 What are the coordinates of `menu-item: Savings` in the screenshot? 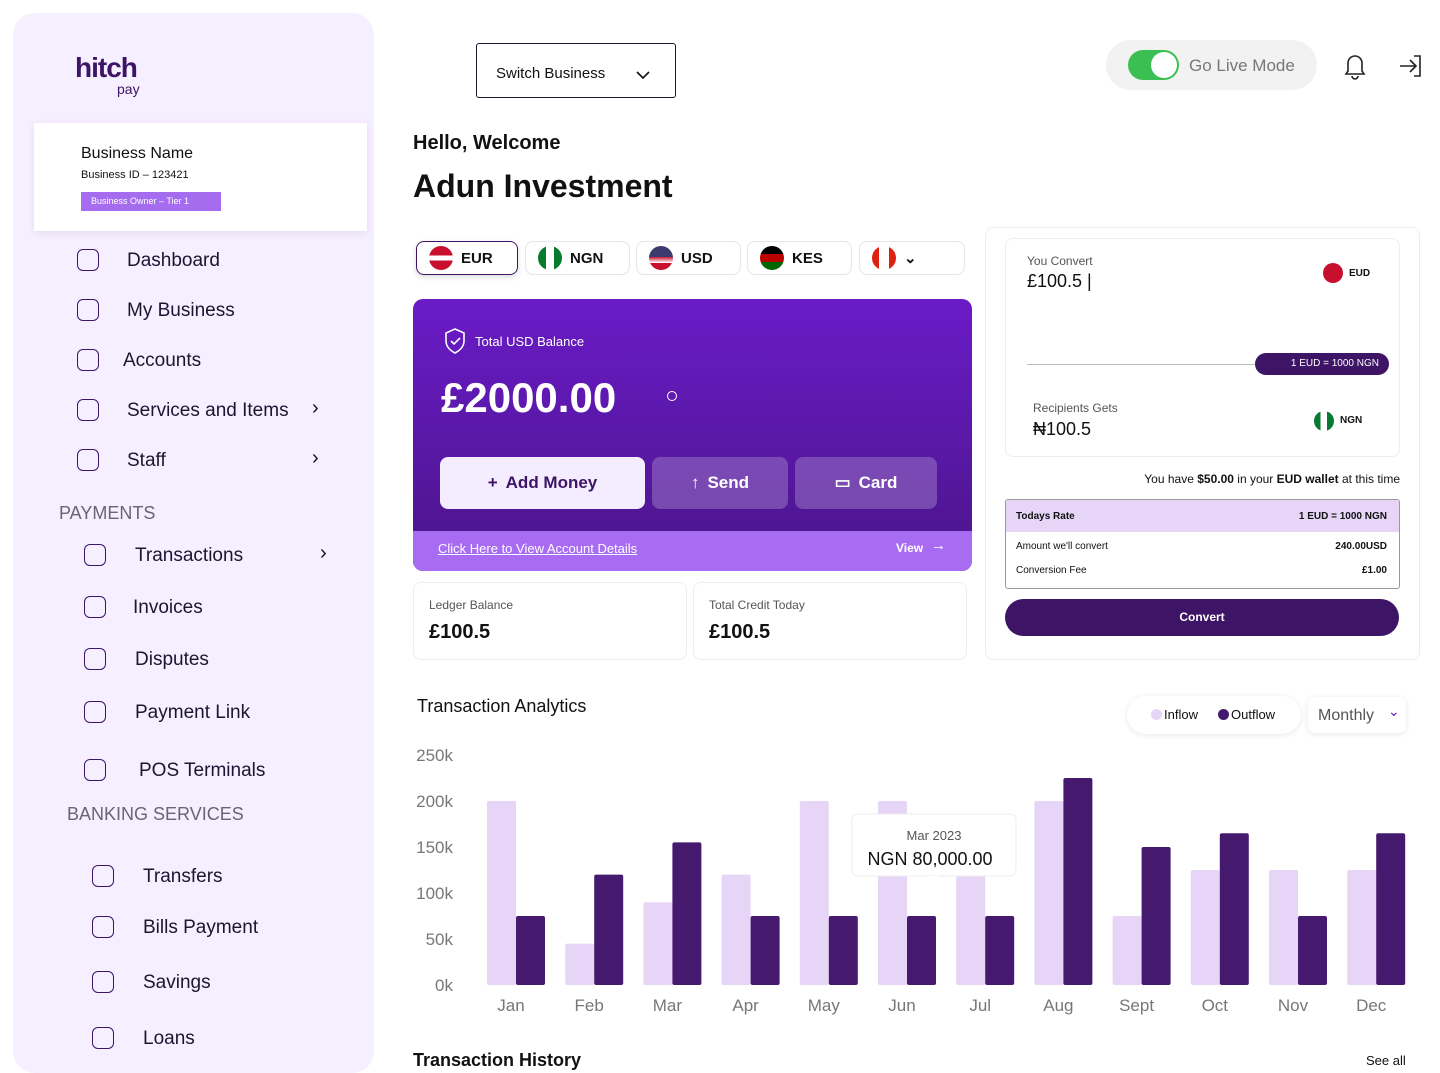 It's located at (195, 983).